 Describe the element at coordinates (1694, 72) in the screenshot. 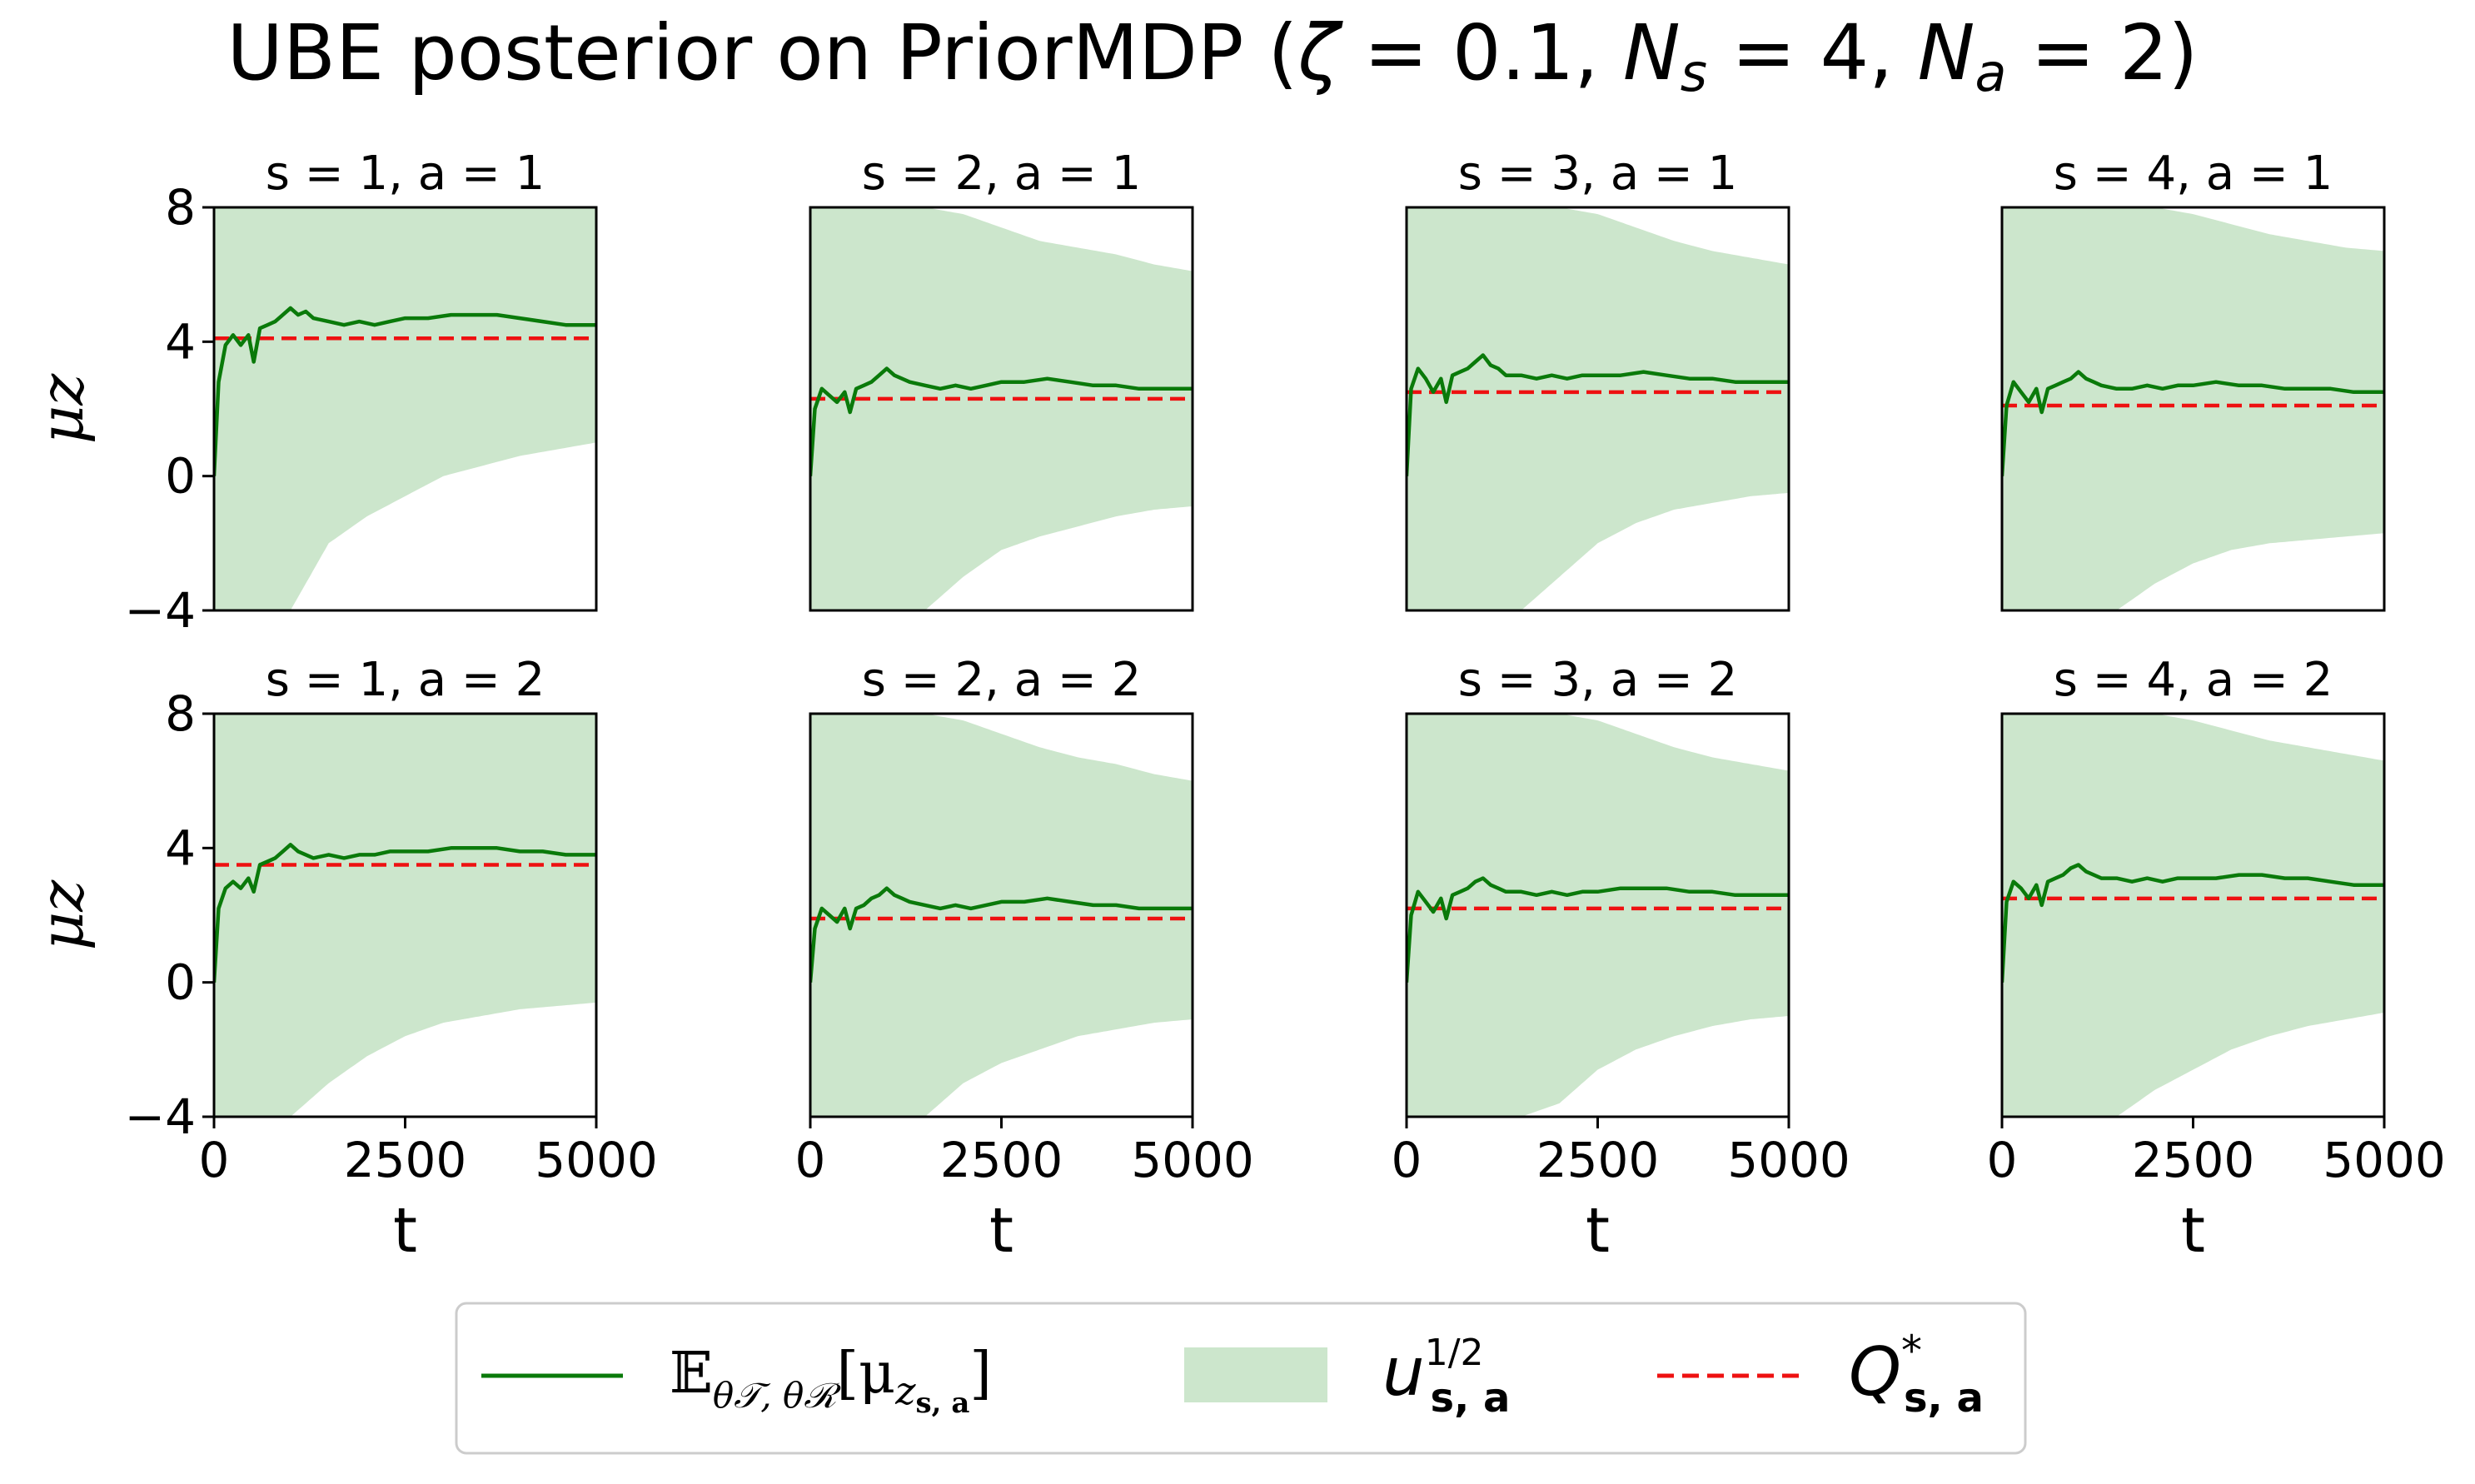

I see `title-ns-sub: s` at that location.